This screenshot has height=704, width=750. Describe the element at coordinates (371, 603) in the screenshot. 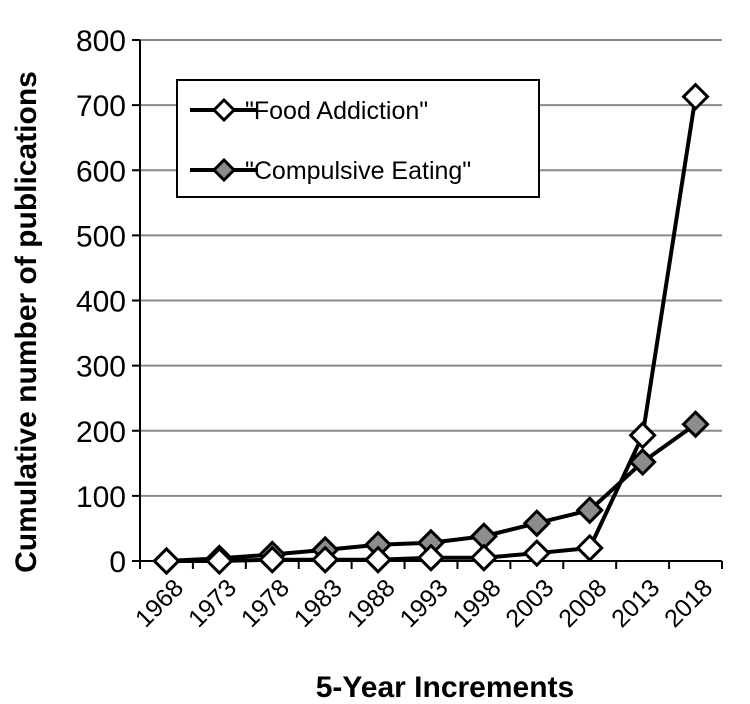

I see `x-tick-label: 1988` at that location.